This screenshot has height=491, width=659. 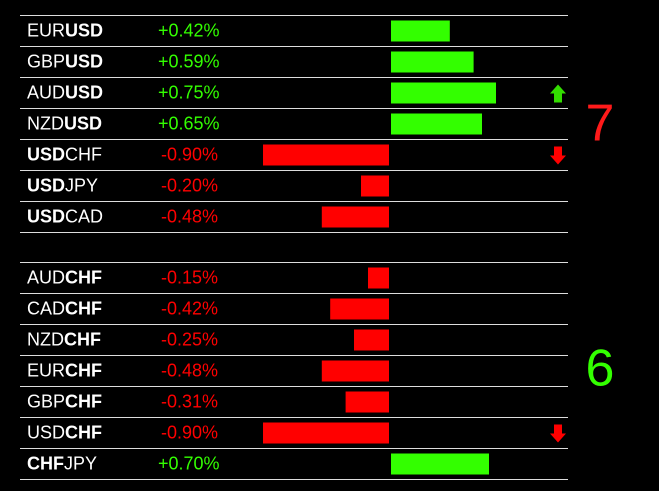 I want to click on pair-label: EURUSD, so click(x=65, y=30).